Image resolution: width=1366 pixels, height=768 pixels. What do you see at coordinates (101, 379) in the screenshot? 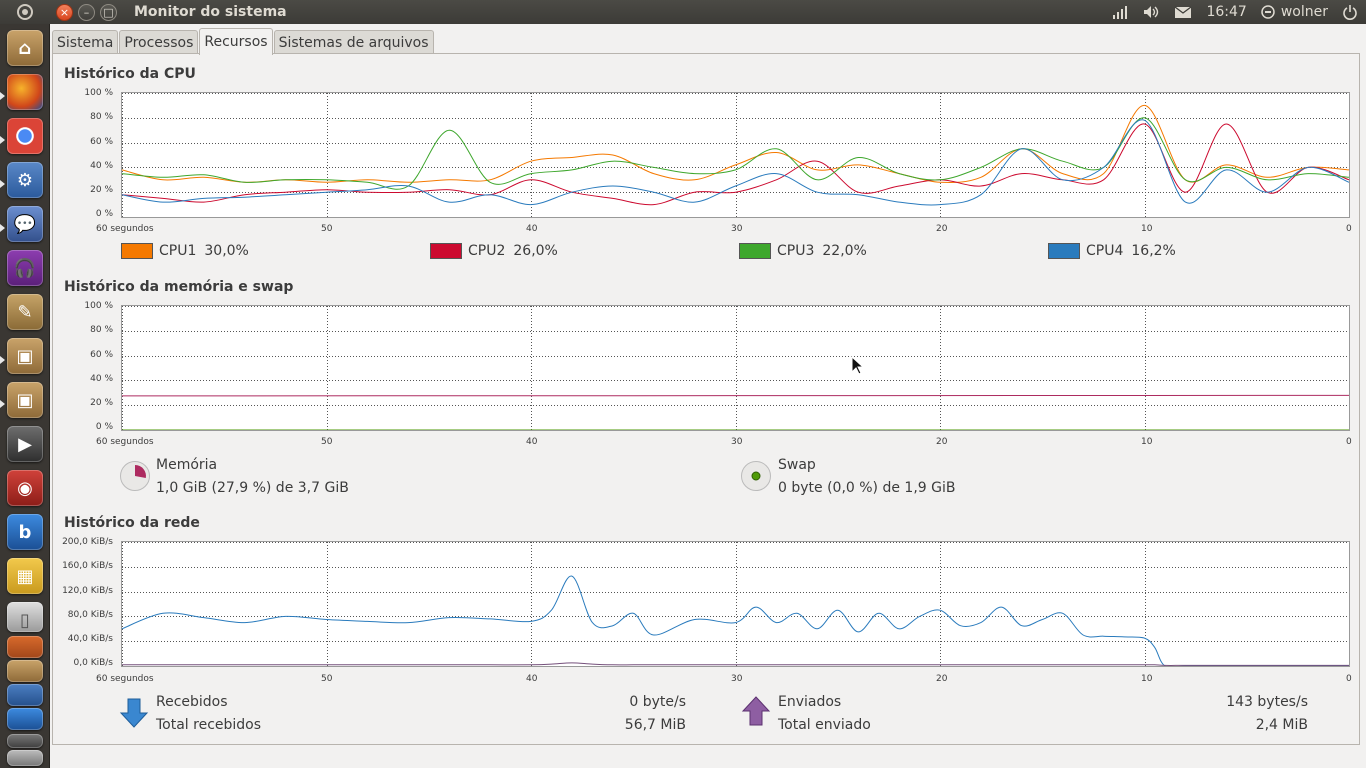
I see `memory-y-tick: 40 %` at bounding box center [101, 379].